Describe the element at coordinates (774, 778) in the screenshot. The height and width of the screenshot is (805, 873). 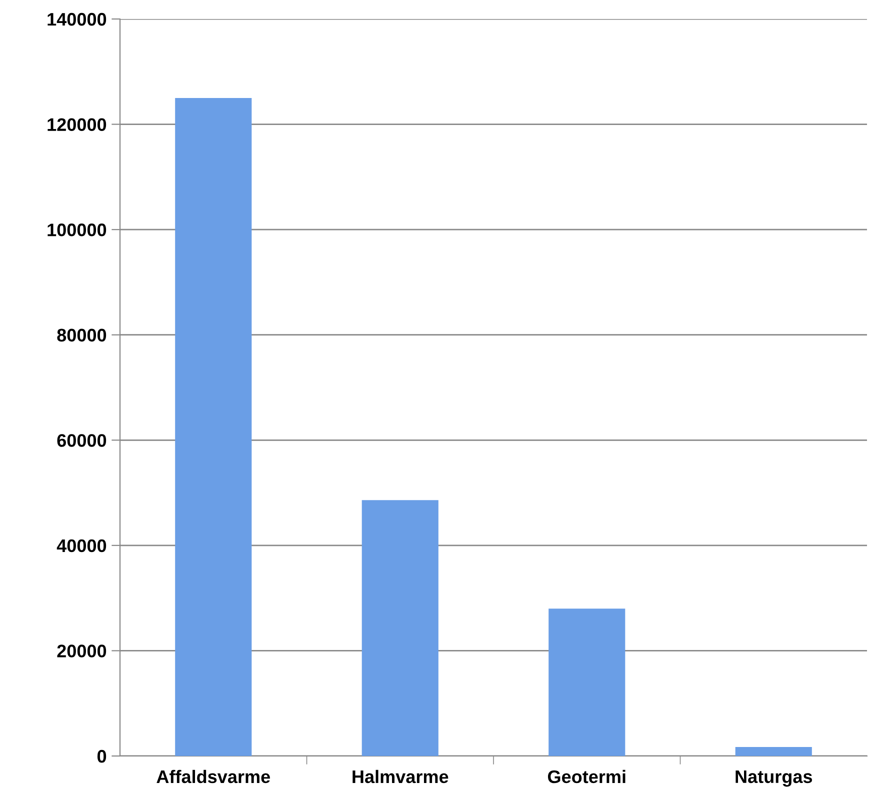
I see `x-tick-label: Naturgas` at that location.